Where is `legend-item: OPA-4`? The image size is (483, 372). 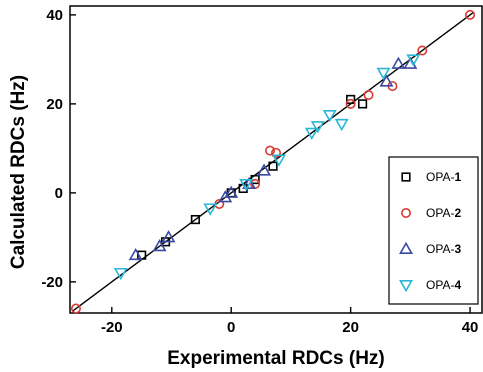 legend-item: OPA-4 is located at coordinates (430, 285).